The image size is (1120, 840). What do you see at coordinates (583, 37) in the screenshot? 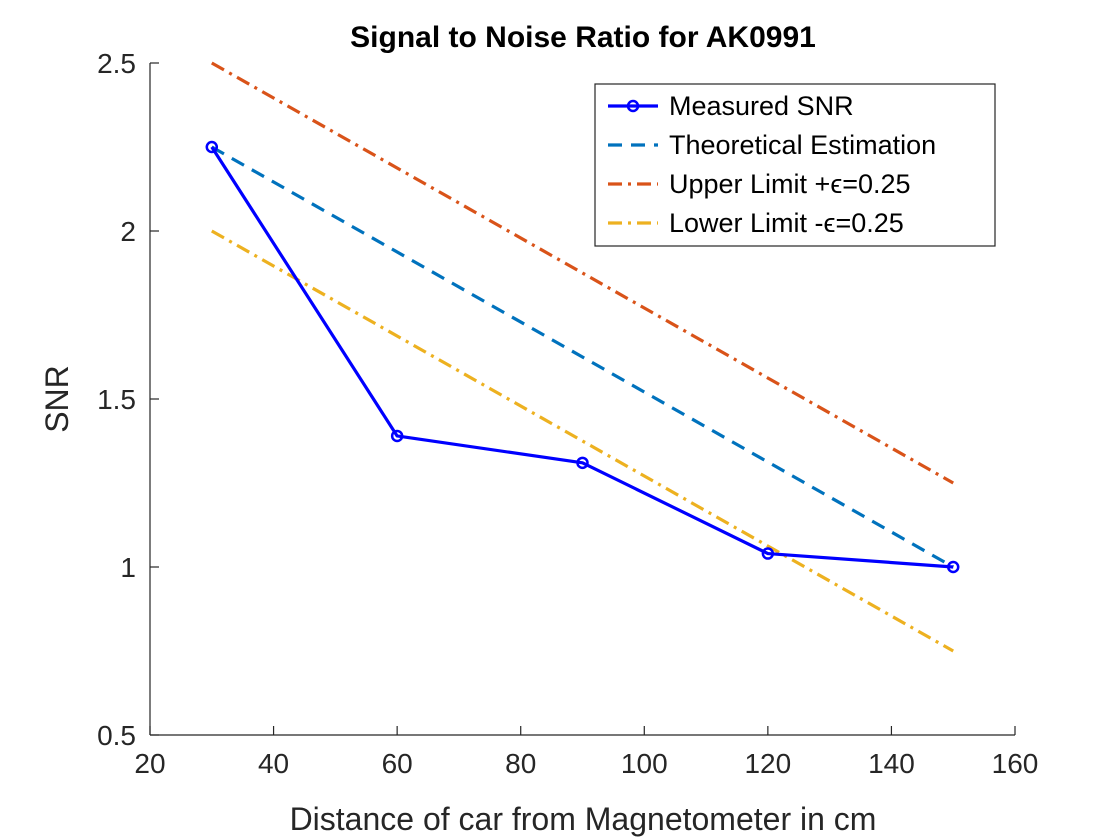
I see `chart-title: Signal to Noise Ratio for AK0991` at bounding box center [583, 37].